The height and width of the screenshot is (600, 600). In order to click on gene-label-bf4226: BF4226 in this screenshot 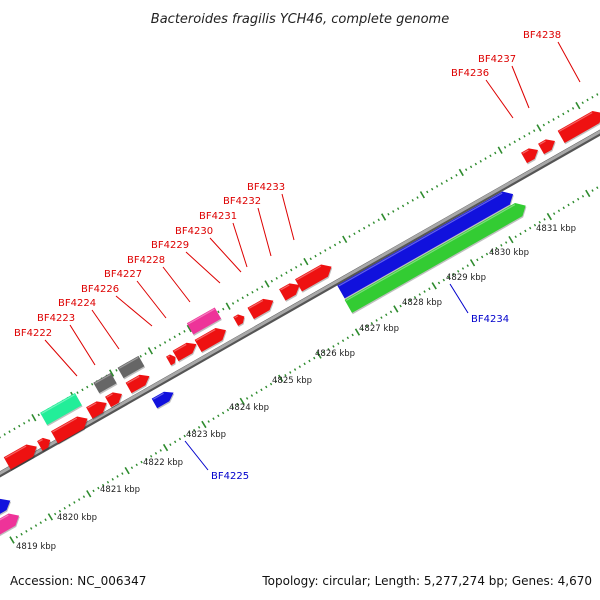, I will do `click(100, 289)`.